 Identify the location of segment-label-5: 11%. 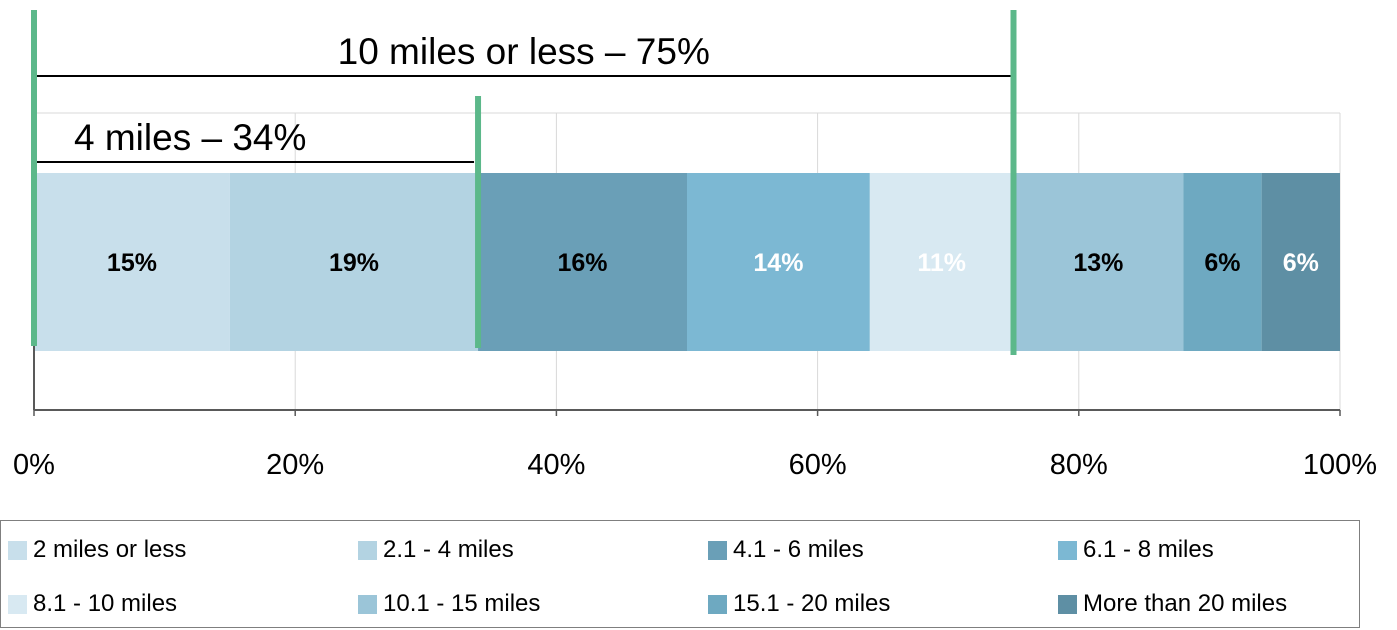
(941, 263).